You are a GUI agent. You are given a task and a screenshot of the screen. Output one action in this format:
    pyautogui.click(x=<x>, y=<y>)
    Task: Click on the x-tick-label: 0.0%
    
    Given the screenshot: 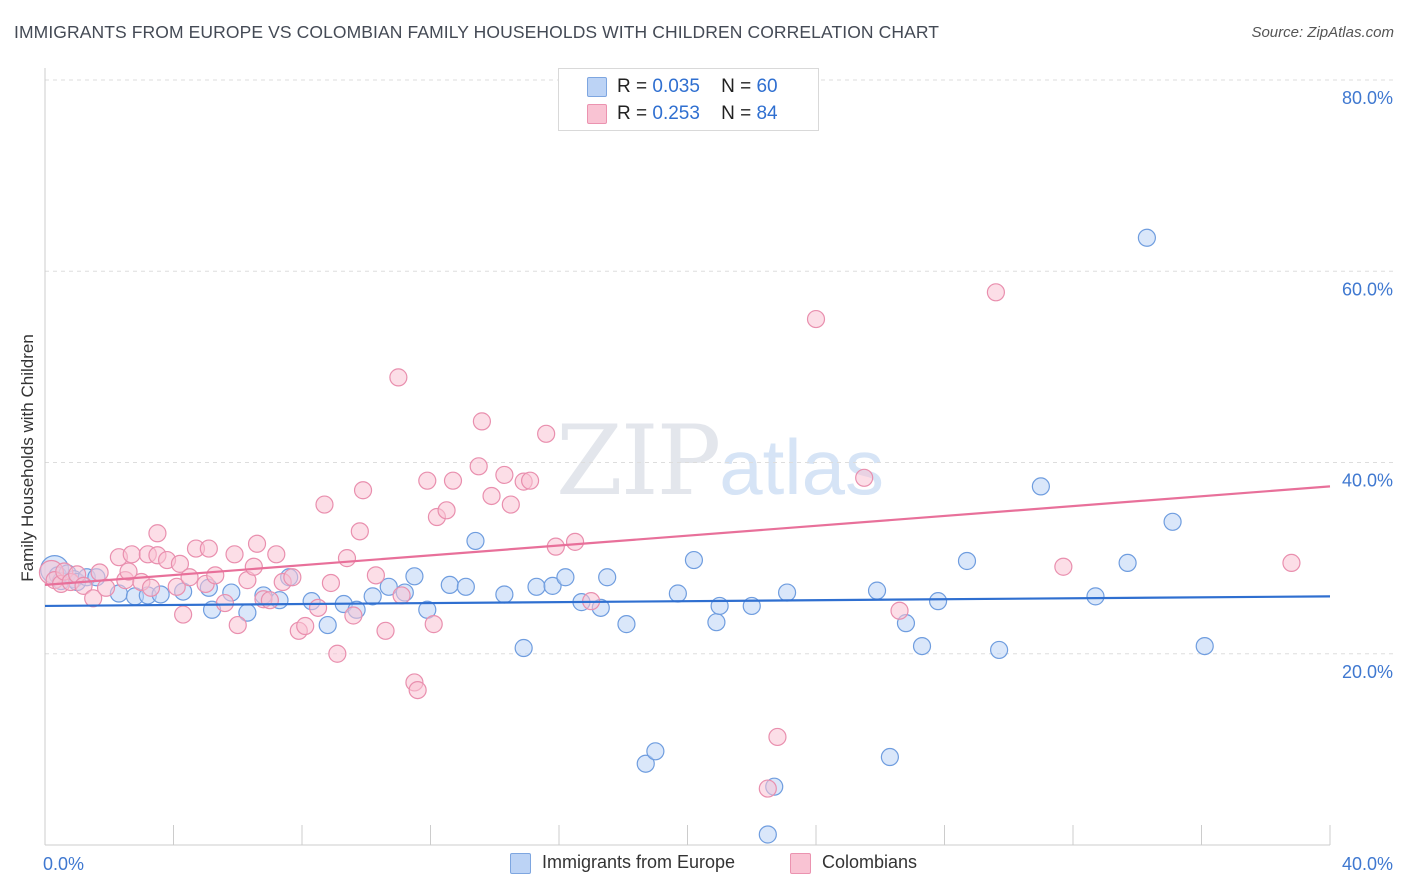 What is the action you would take?
    pyautogui.click(x=63, y=864)
    